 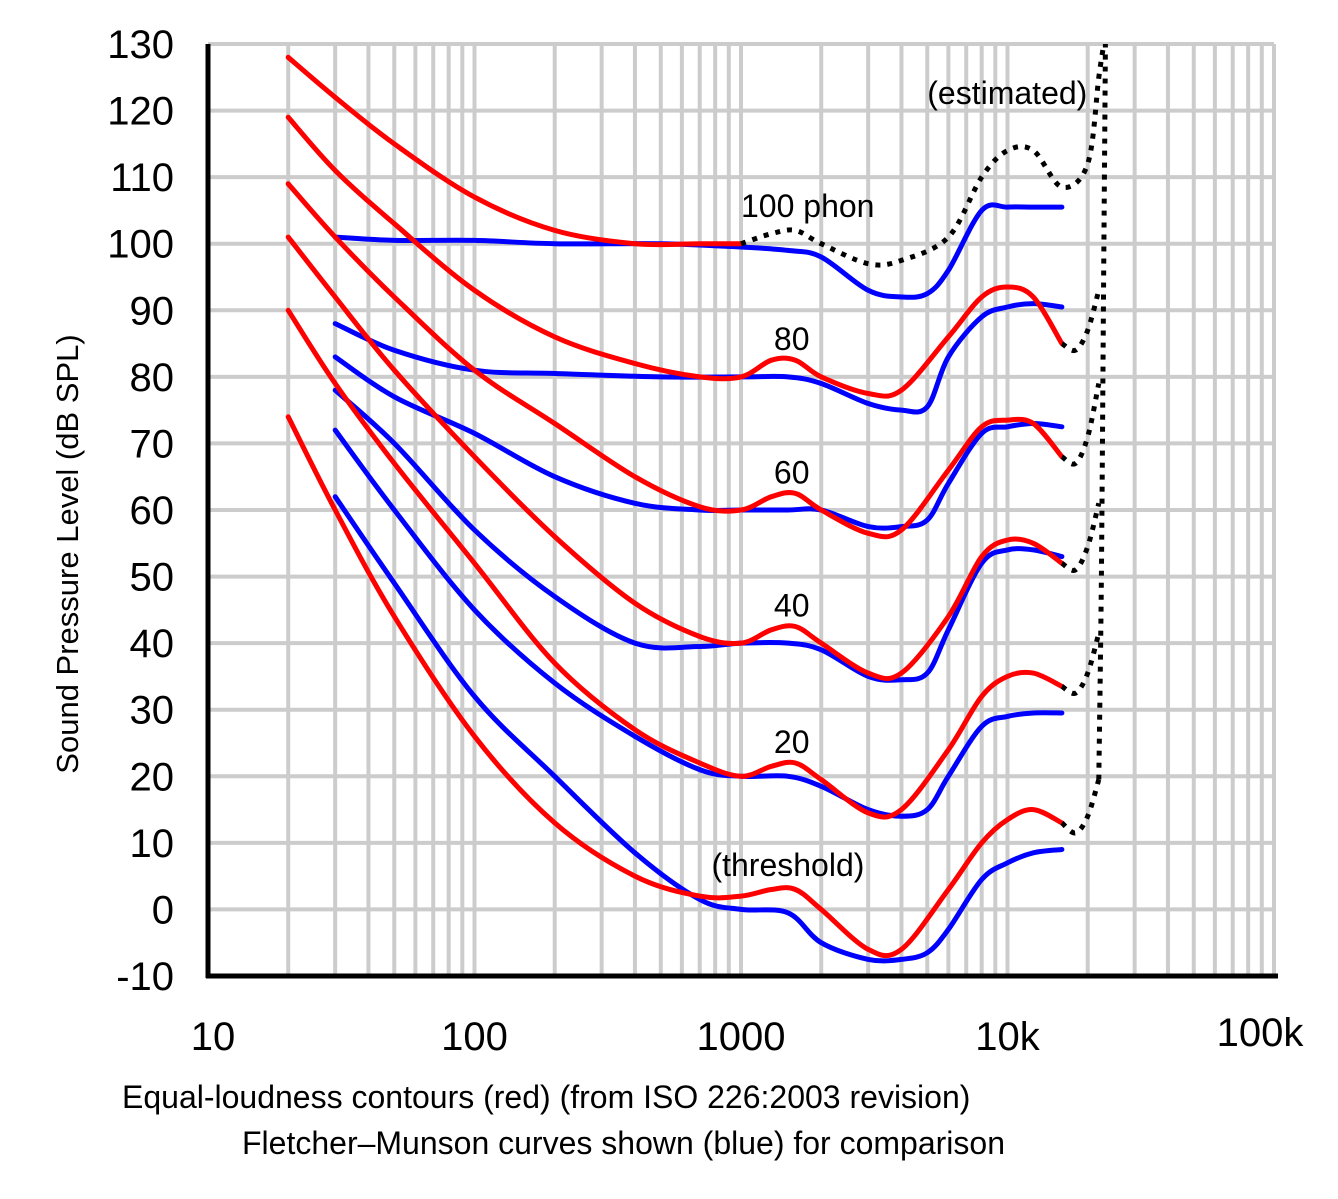 What do you see at coordinates (792, 472) in the screenshot?
I see `annotation-label: 60` at bounding box center [792, 472].